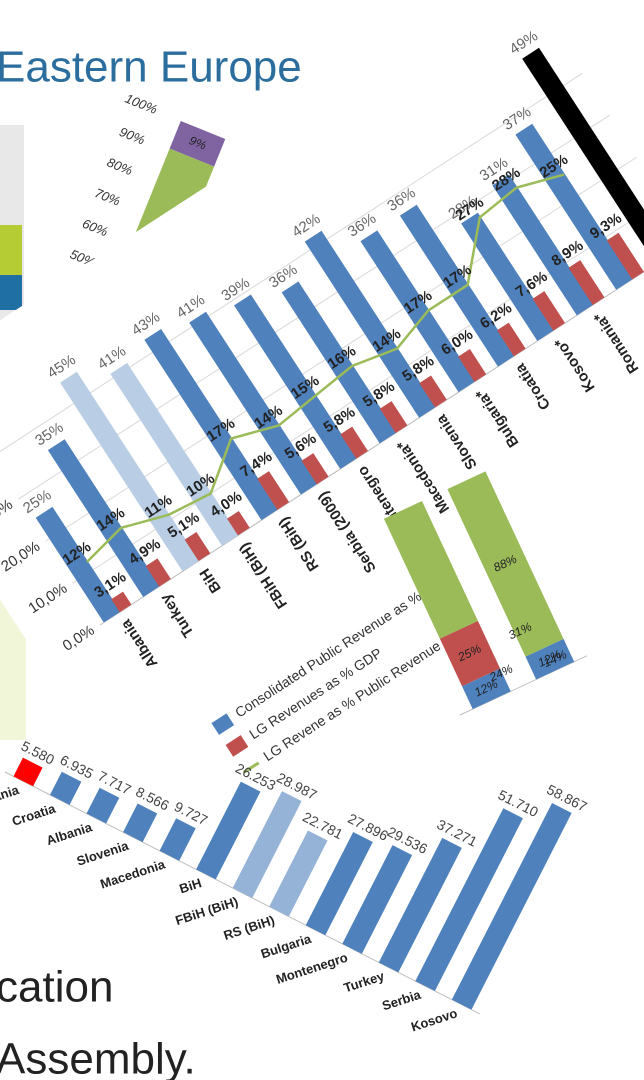  What do you see at coordinates (98, 1057) in the screenshot?
I see `slide-text: Assembly.` at bounding box center [98, 1057].